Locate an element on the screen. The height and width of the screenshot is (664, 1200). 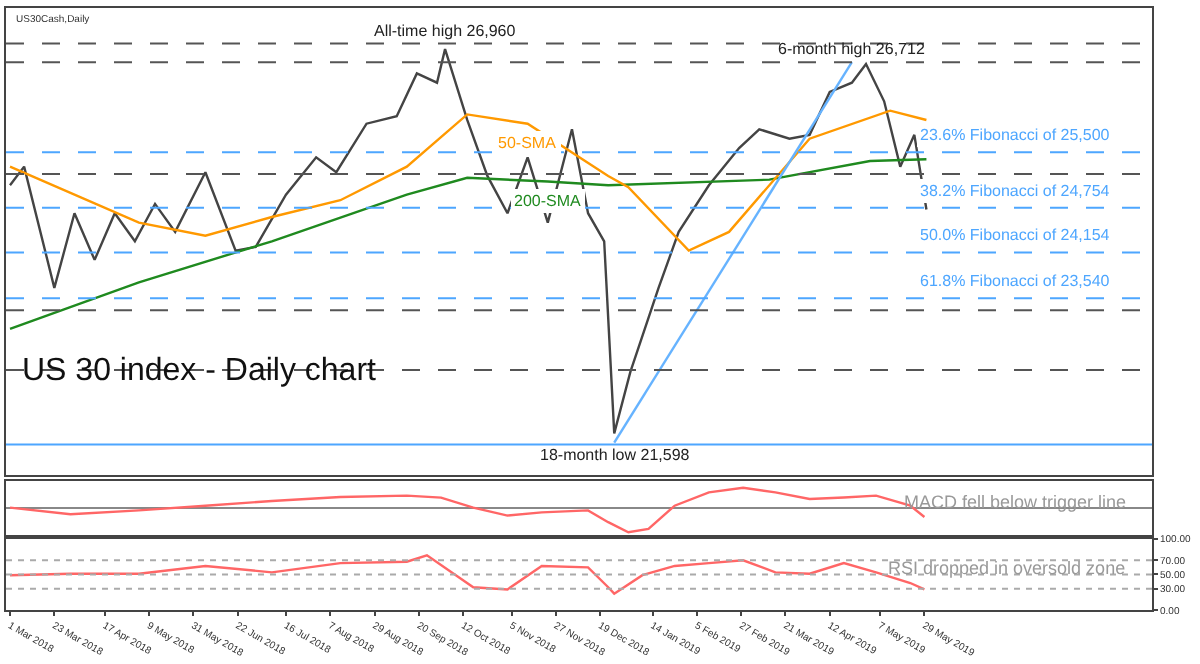
ref-line-label: 61.8% Fibonacci of 23,540 is located at coordinates (1015, 281).